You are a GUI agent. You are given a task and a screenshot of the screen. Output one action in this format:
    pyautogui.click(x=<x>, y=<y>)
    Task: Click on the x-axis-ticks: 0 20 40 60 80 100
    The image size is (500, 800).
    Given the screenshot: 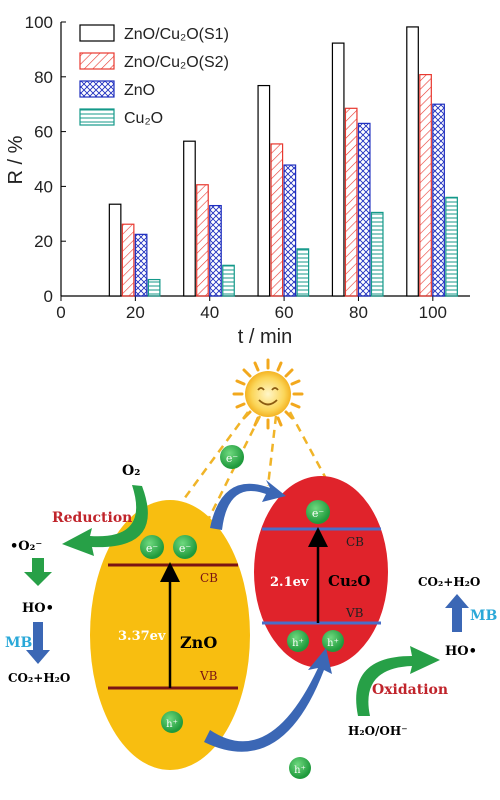 What is the action you would take?
    pyautogui.click(x=251, y=309)
    